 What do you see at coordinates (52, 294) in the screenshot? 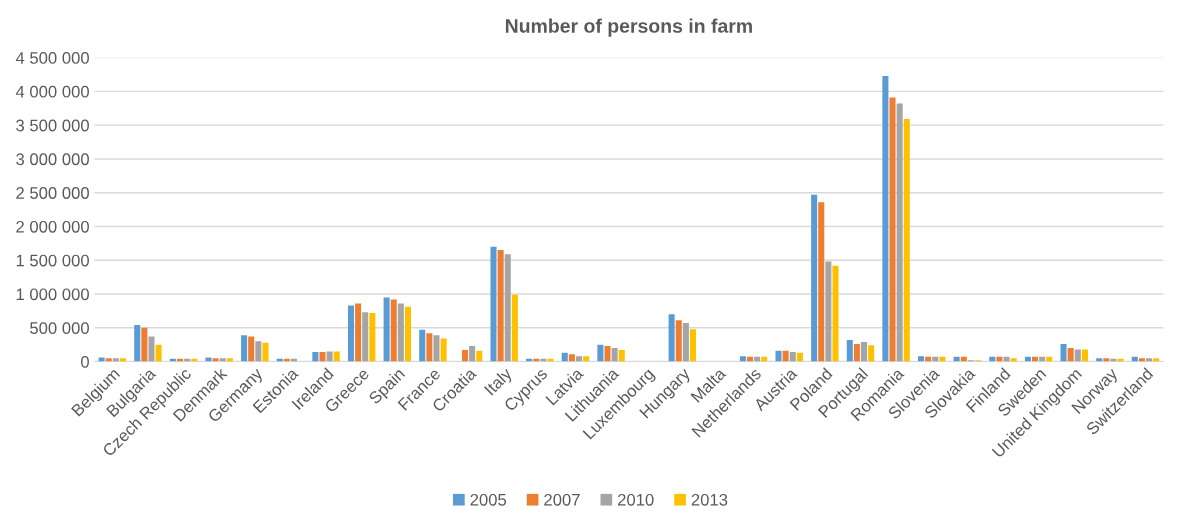
I see `y-tick-label: 1 000 000` at bounding box center [52, 294].